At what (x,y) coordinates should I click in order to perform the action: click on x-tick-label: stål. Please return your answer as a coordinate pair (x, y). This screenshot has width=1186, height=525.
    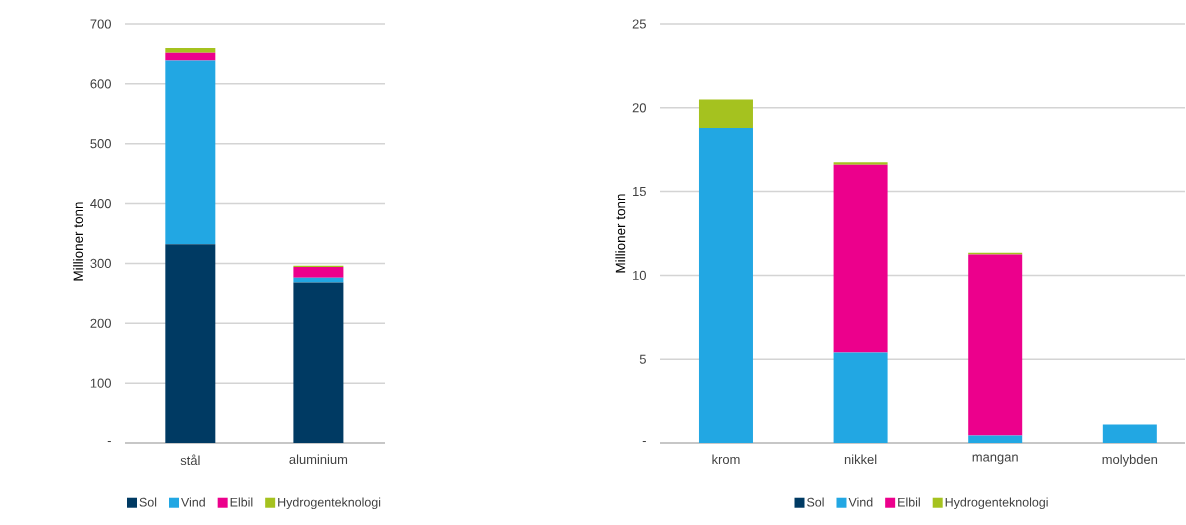
    Looking at the image, I should click on (190, 460).